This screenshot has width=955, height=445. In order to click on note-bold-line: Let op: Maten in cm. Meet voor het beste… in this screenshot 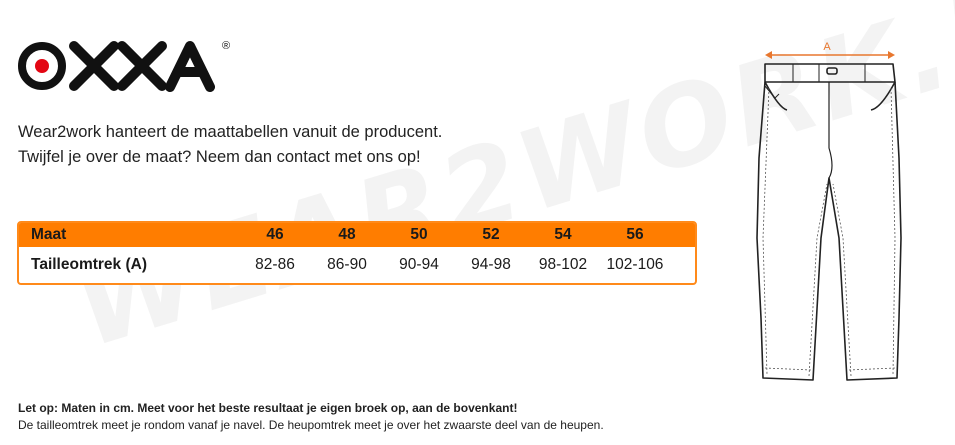, I will do `click(268, 408)`.